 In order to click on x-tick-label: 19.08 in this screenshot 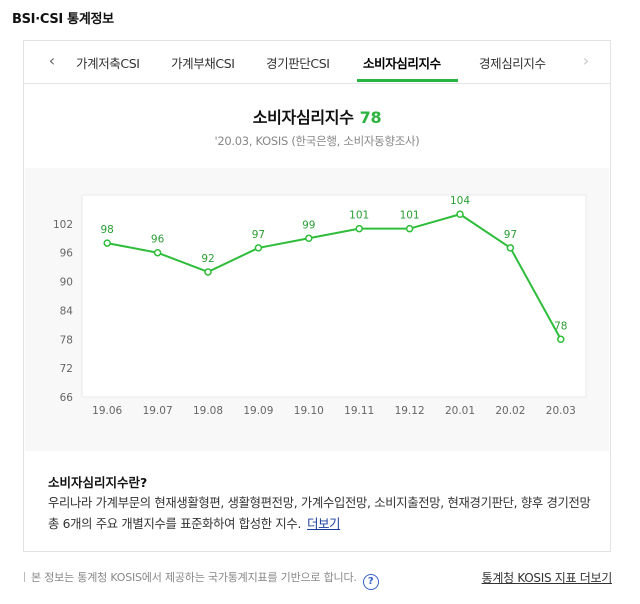, I will do `click(208, 411)`.